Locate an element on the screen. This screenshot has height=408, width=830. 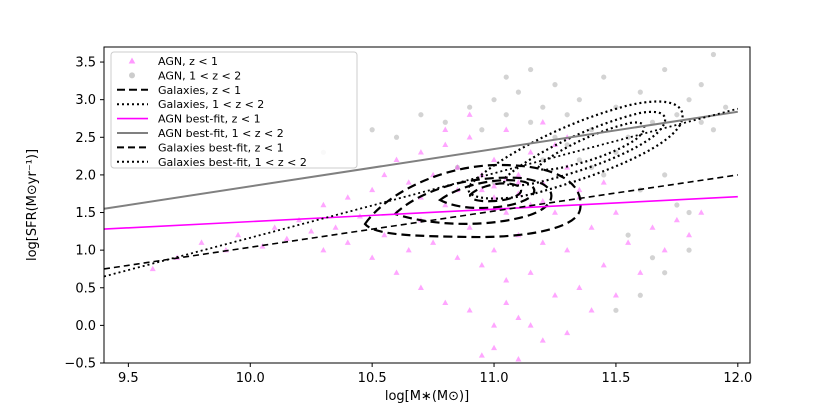
legend-galaxies-low-z: Galaxies, z < 1 is located at coordinates (199, 90).